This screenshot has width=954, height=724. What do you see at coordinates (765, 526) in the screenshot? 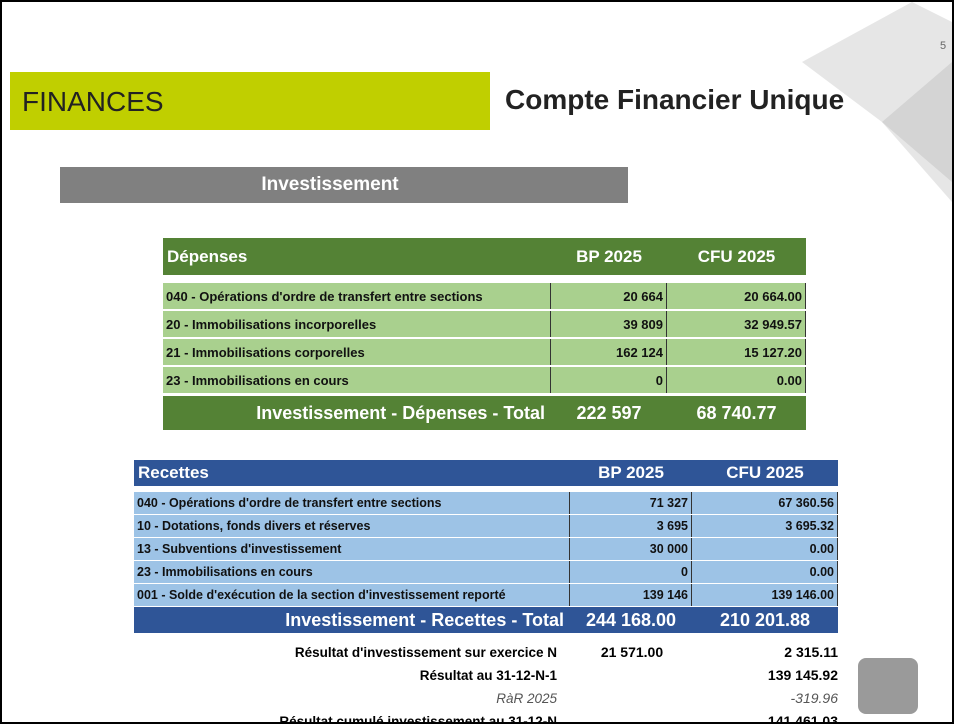
I see `amount-cell: 3 695.32` at bounding box center [765, 526].